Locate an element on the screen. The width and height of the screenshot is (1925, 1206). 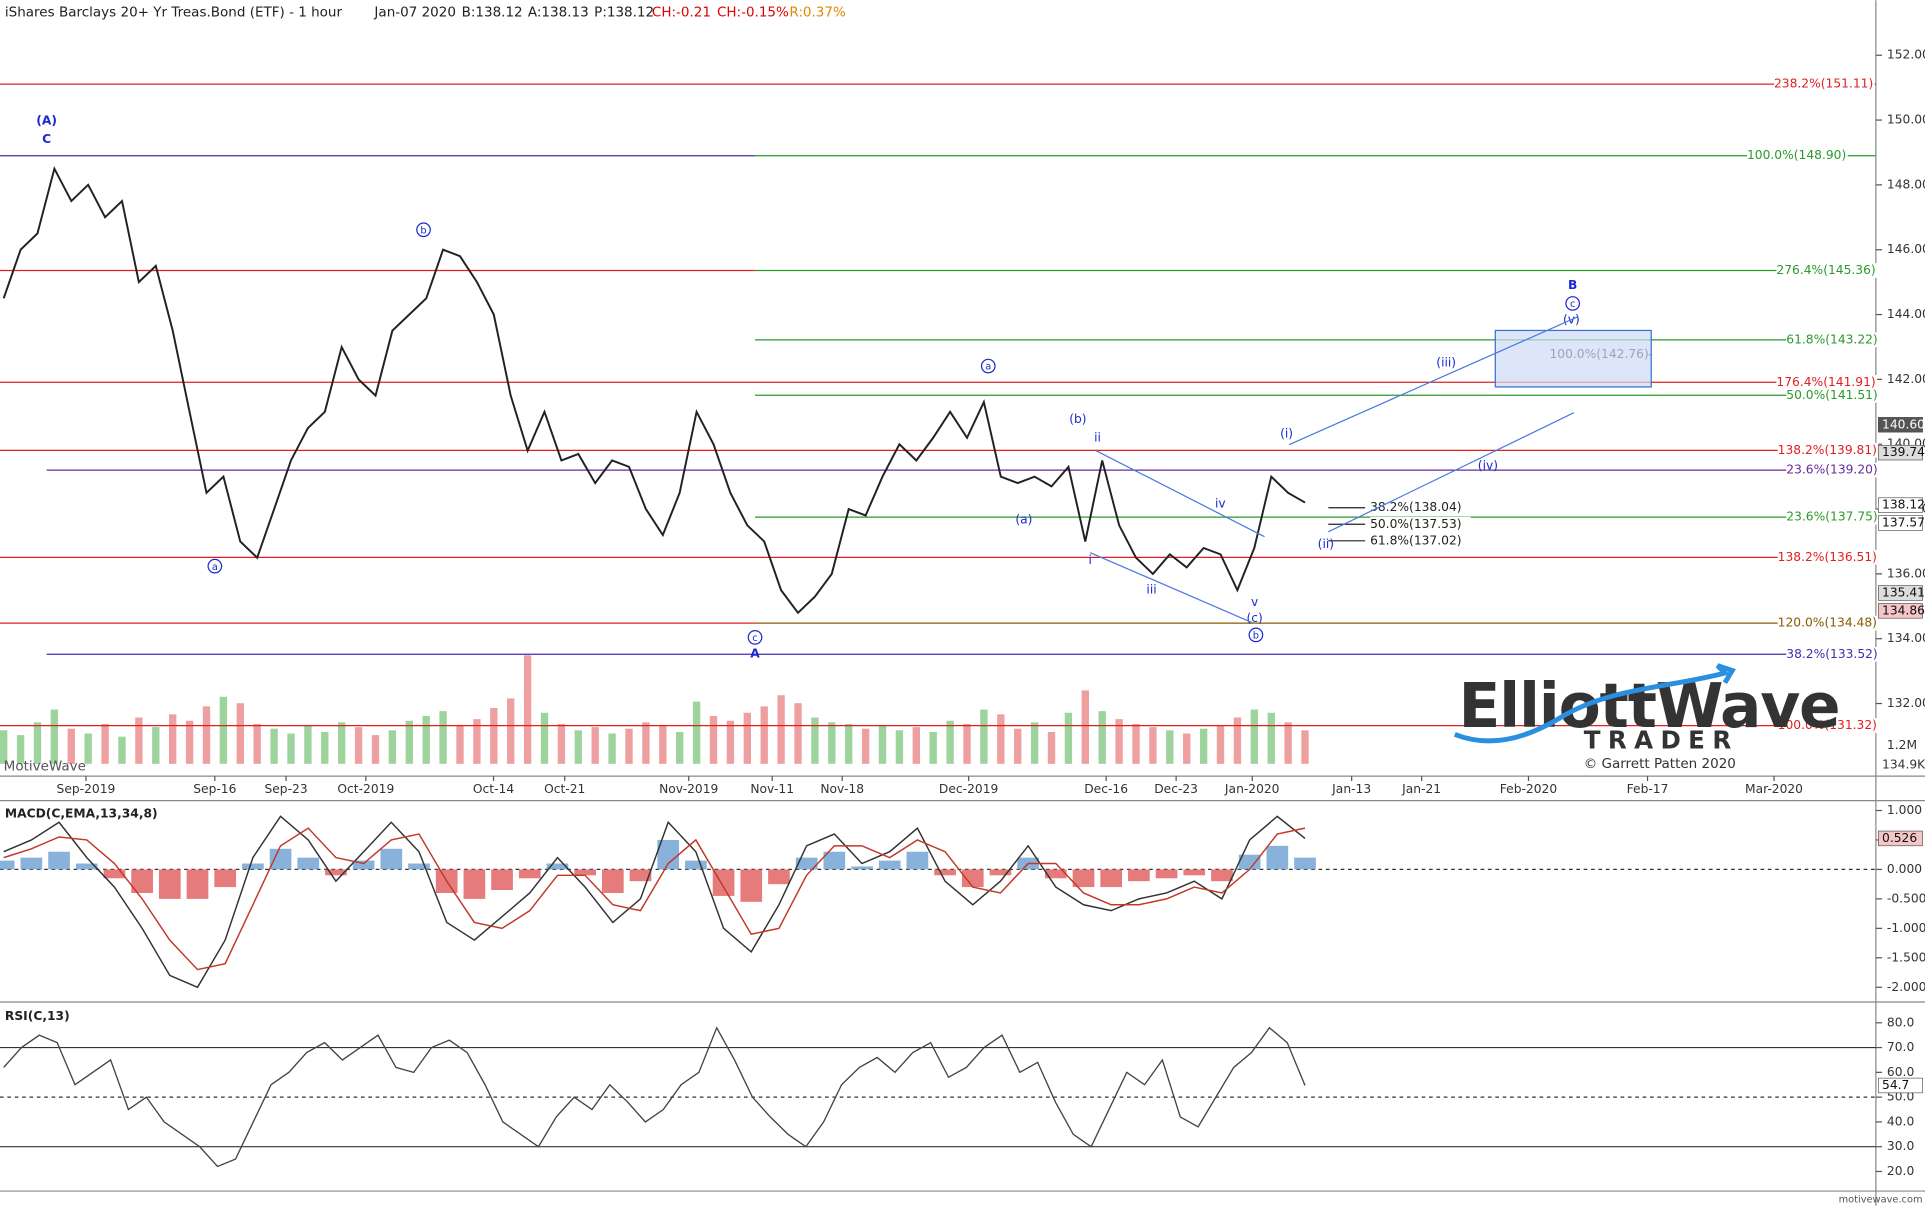
y-tick-label: 0.000 is located at coordinates (1904, 869).